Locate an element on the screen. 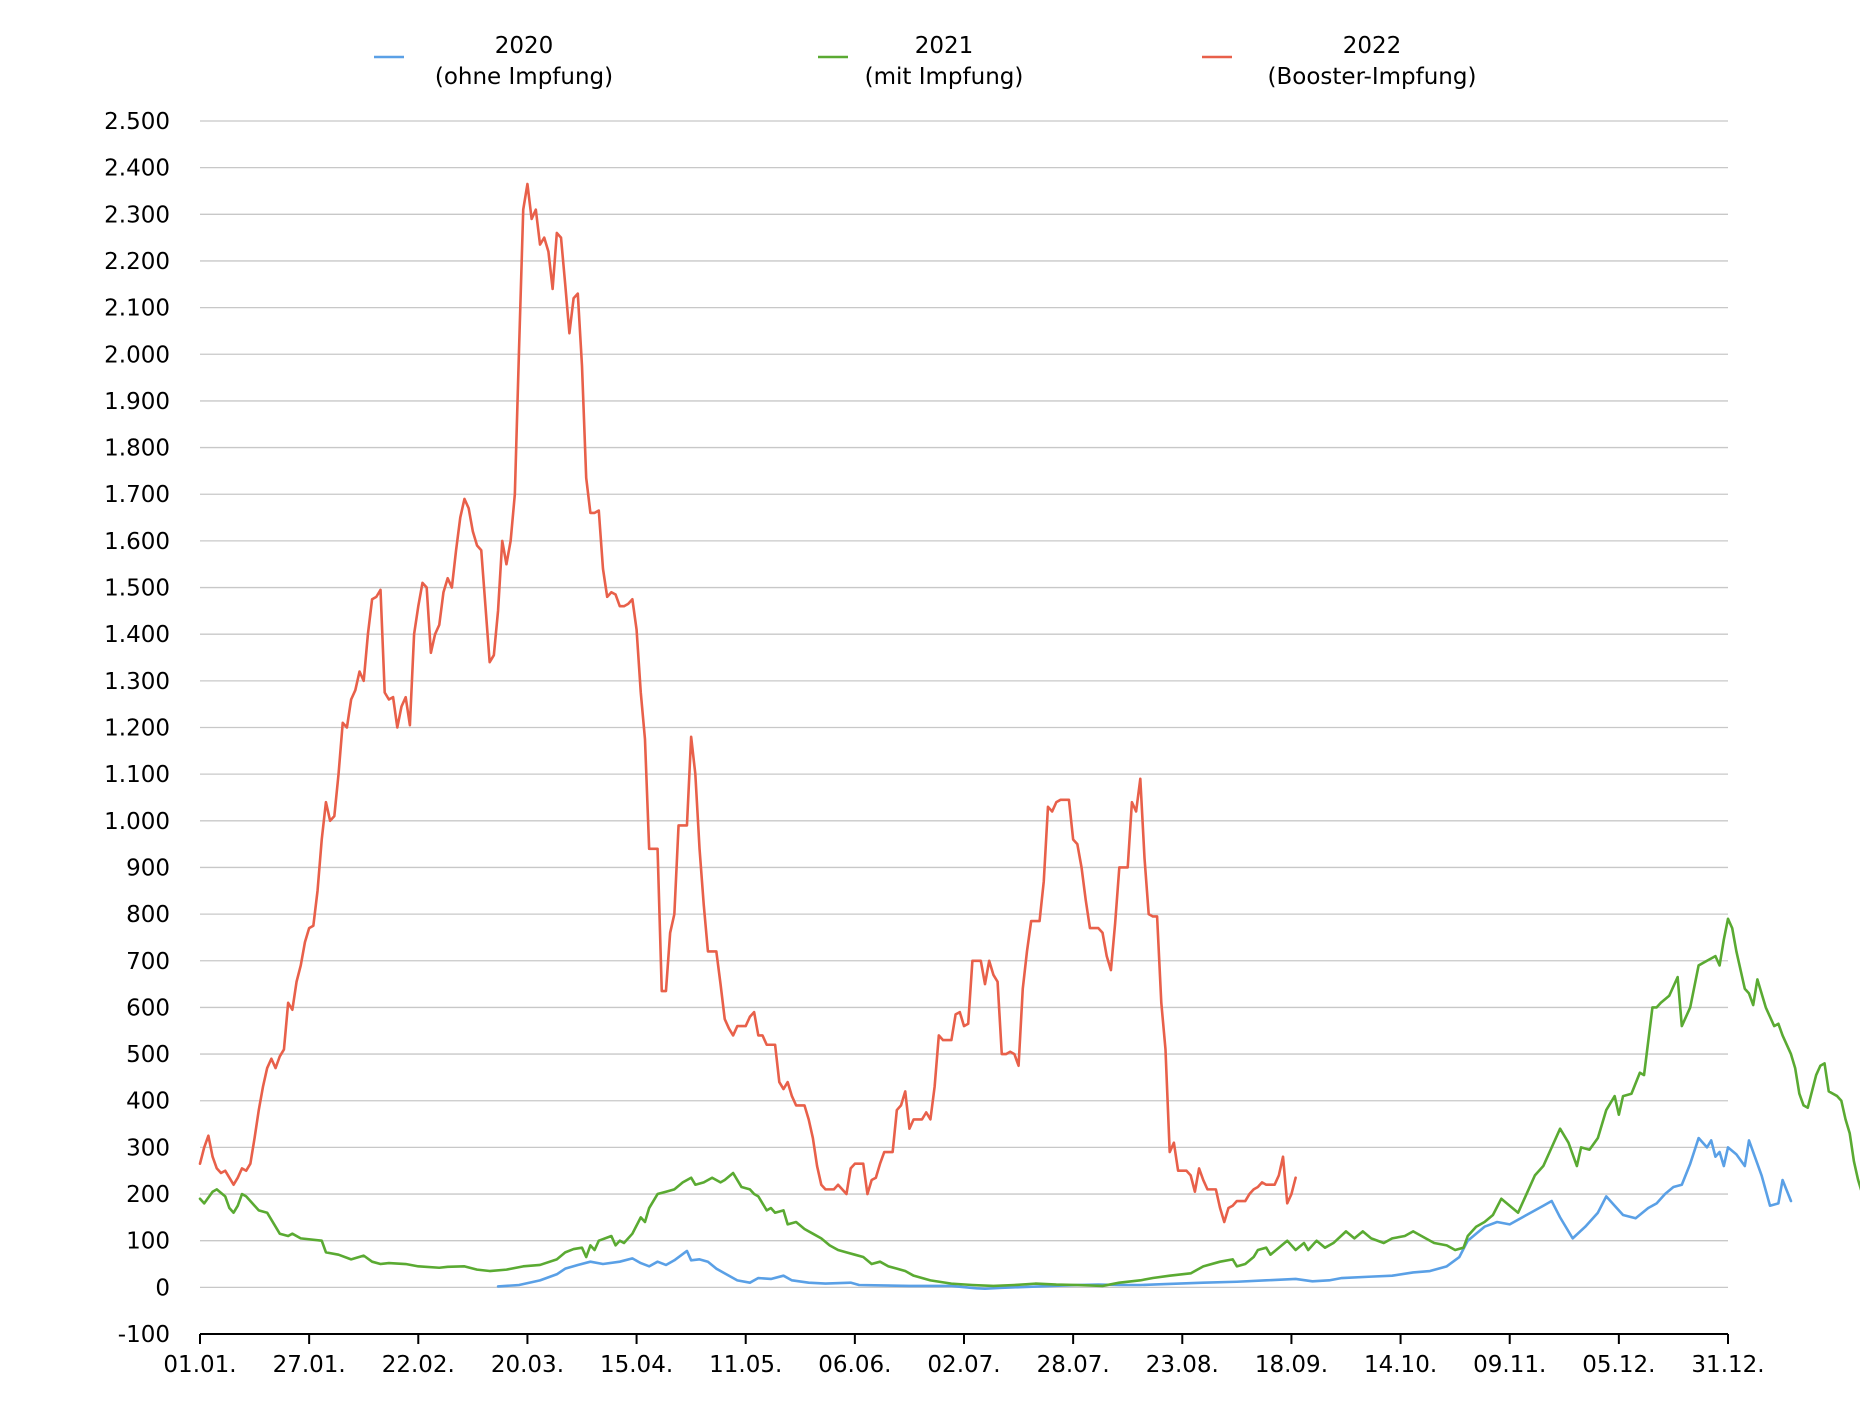 The width and height of the screenshot is (1860, 1416). y-tick-label: 700 is located at coordinates (148, 962).